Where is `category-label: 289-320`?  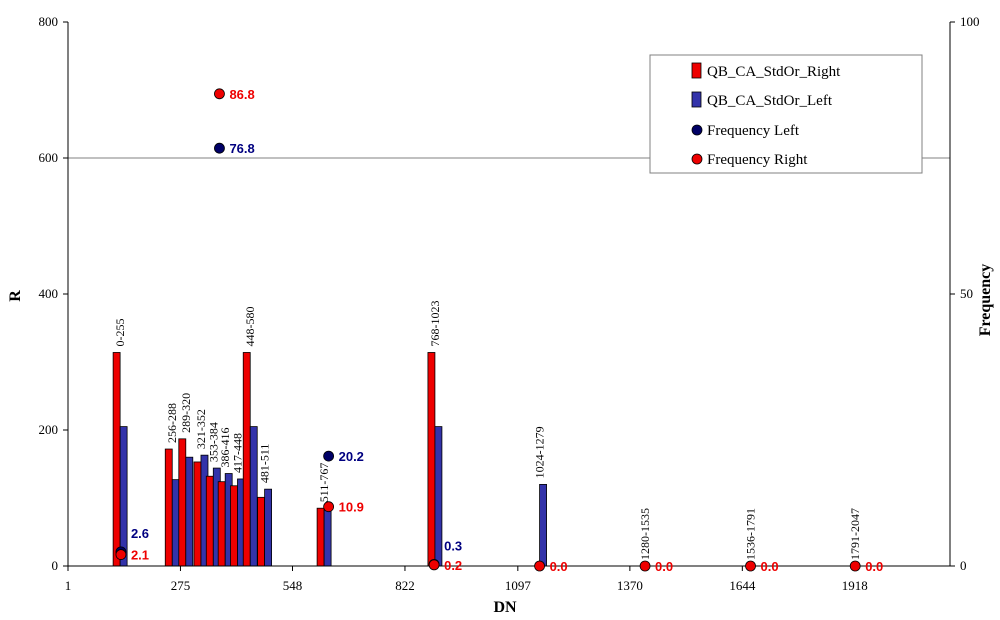 category-label: 289-320 is located at coordinates (186, 413).